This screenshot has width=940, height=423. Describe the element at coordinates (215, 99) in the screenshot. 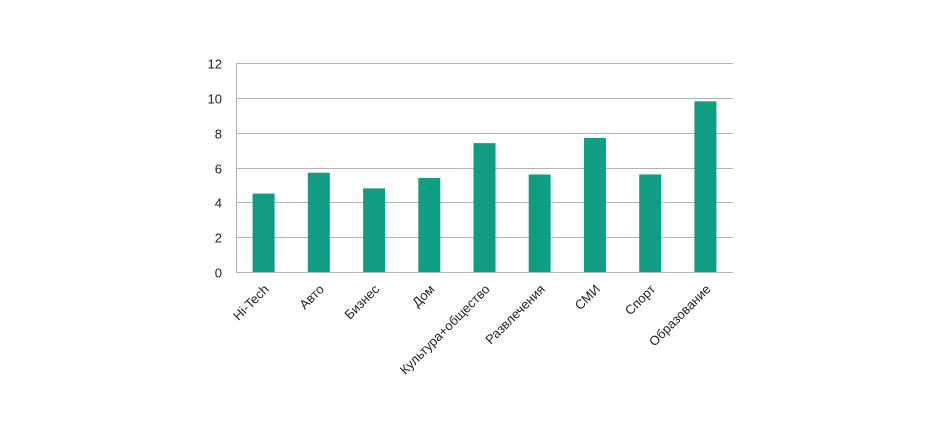

I see `y-tick-label: 10` at that location.